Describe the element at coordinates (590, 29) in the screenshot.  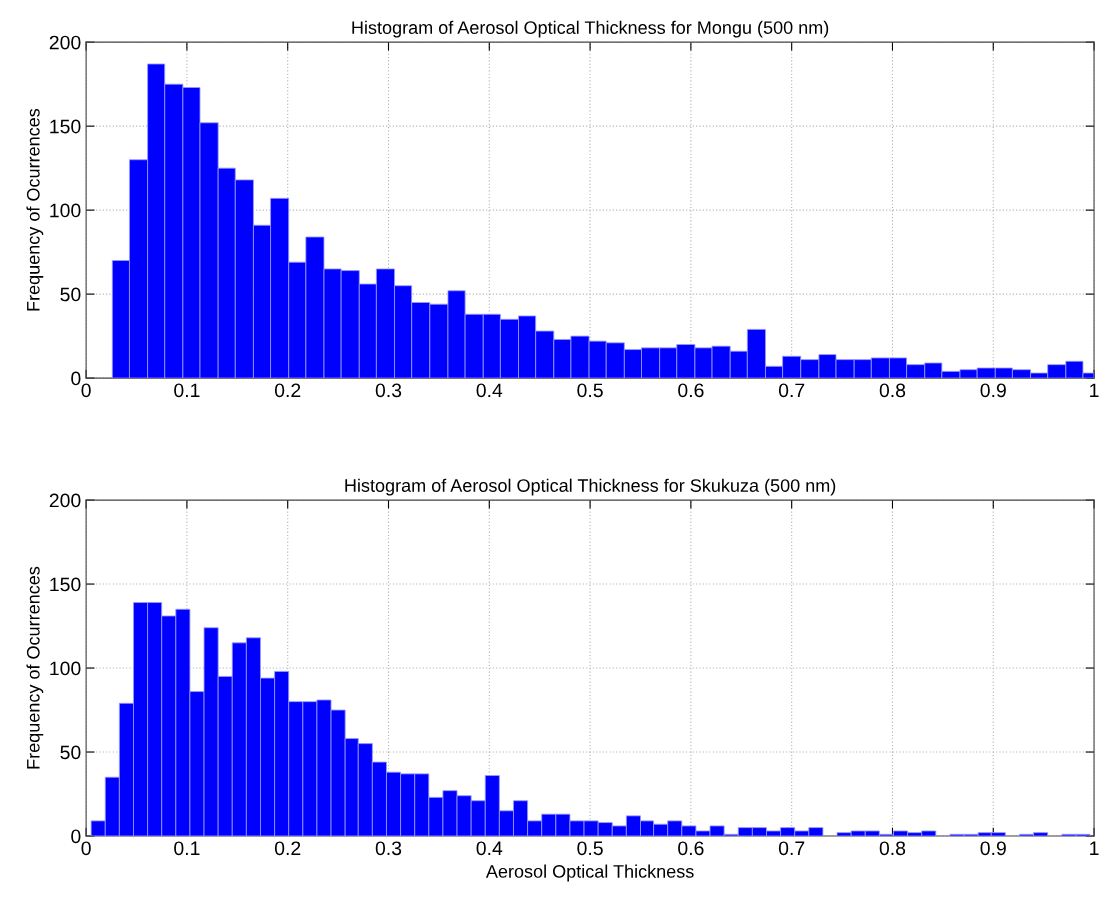
I see `chart-title: Histogram of Aerosol Optical Thickness for Mongu (500 nm)` at that location.